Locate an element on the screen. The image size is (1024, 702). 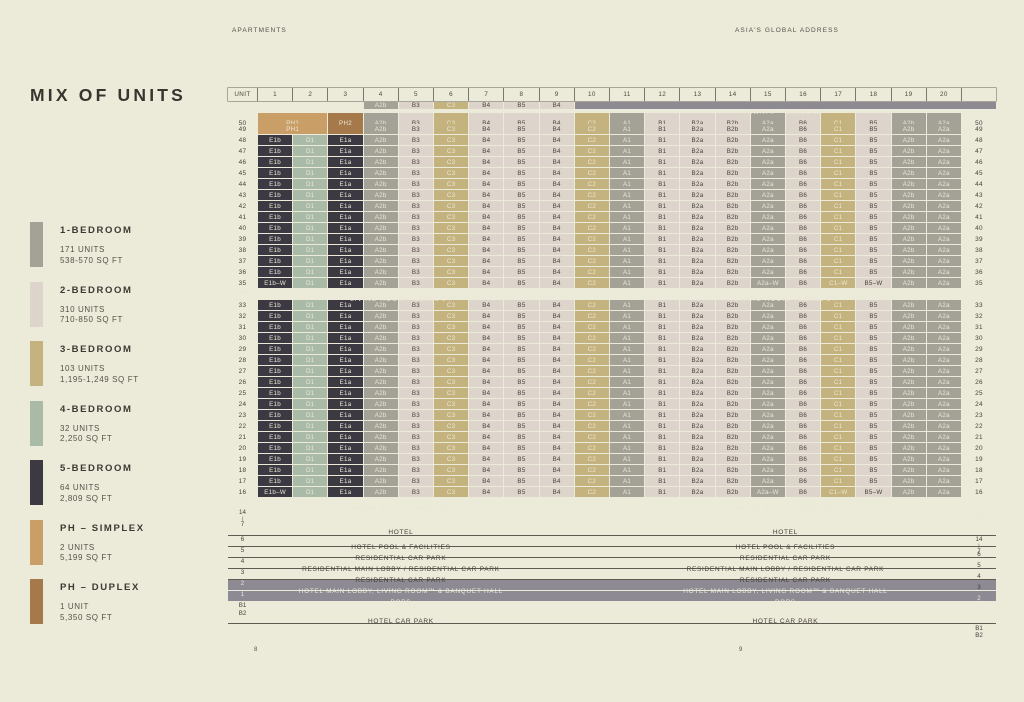
facility-text-left: RESIDENTIAL CAR PARK is located at coordinates (401, 558).